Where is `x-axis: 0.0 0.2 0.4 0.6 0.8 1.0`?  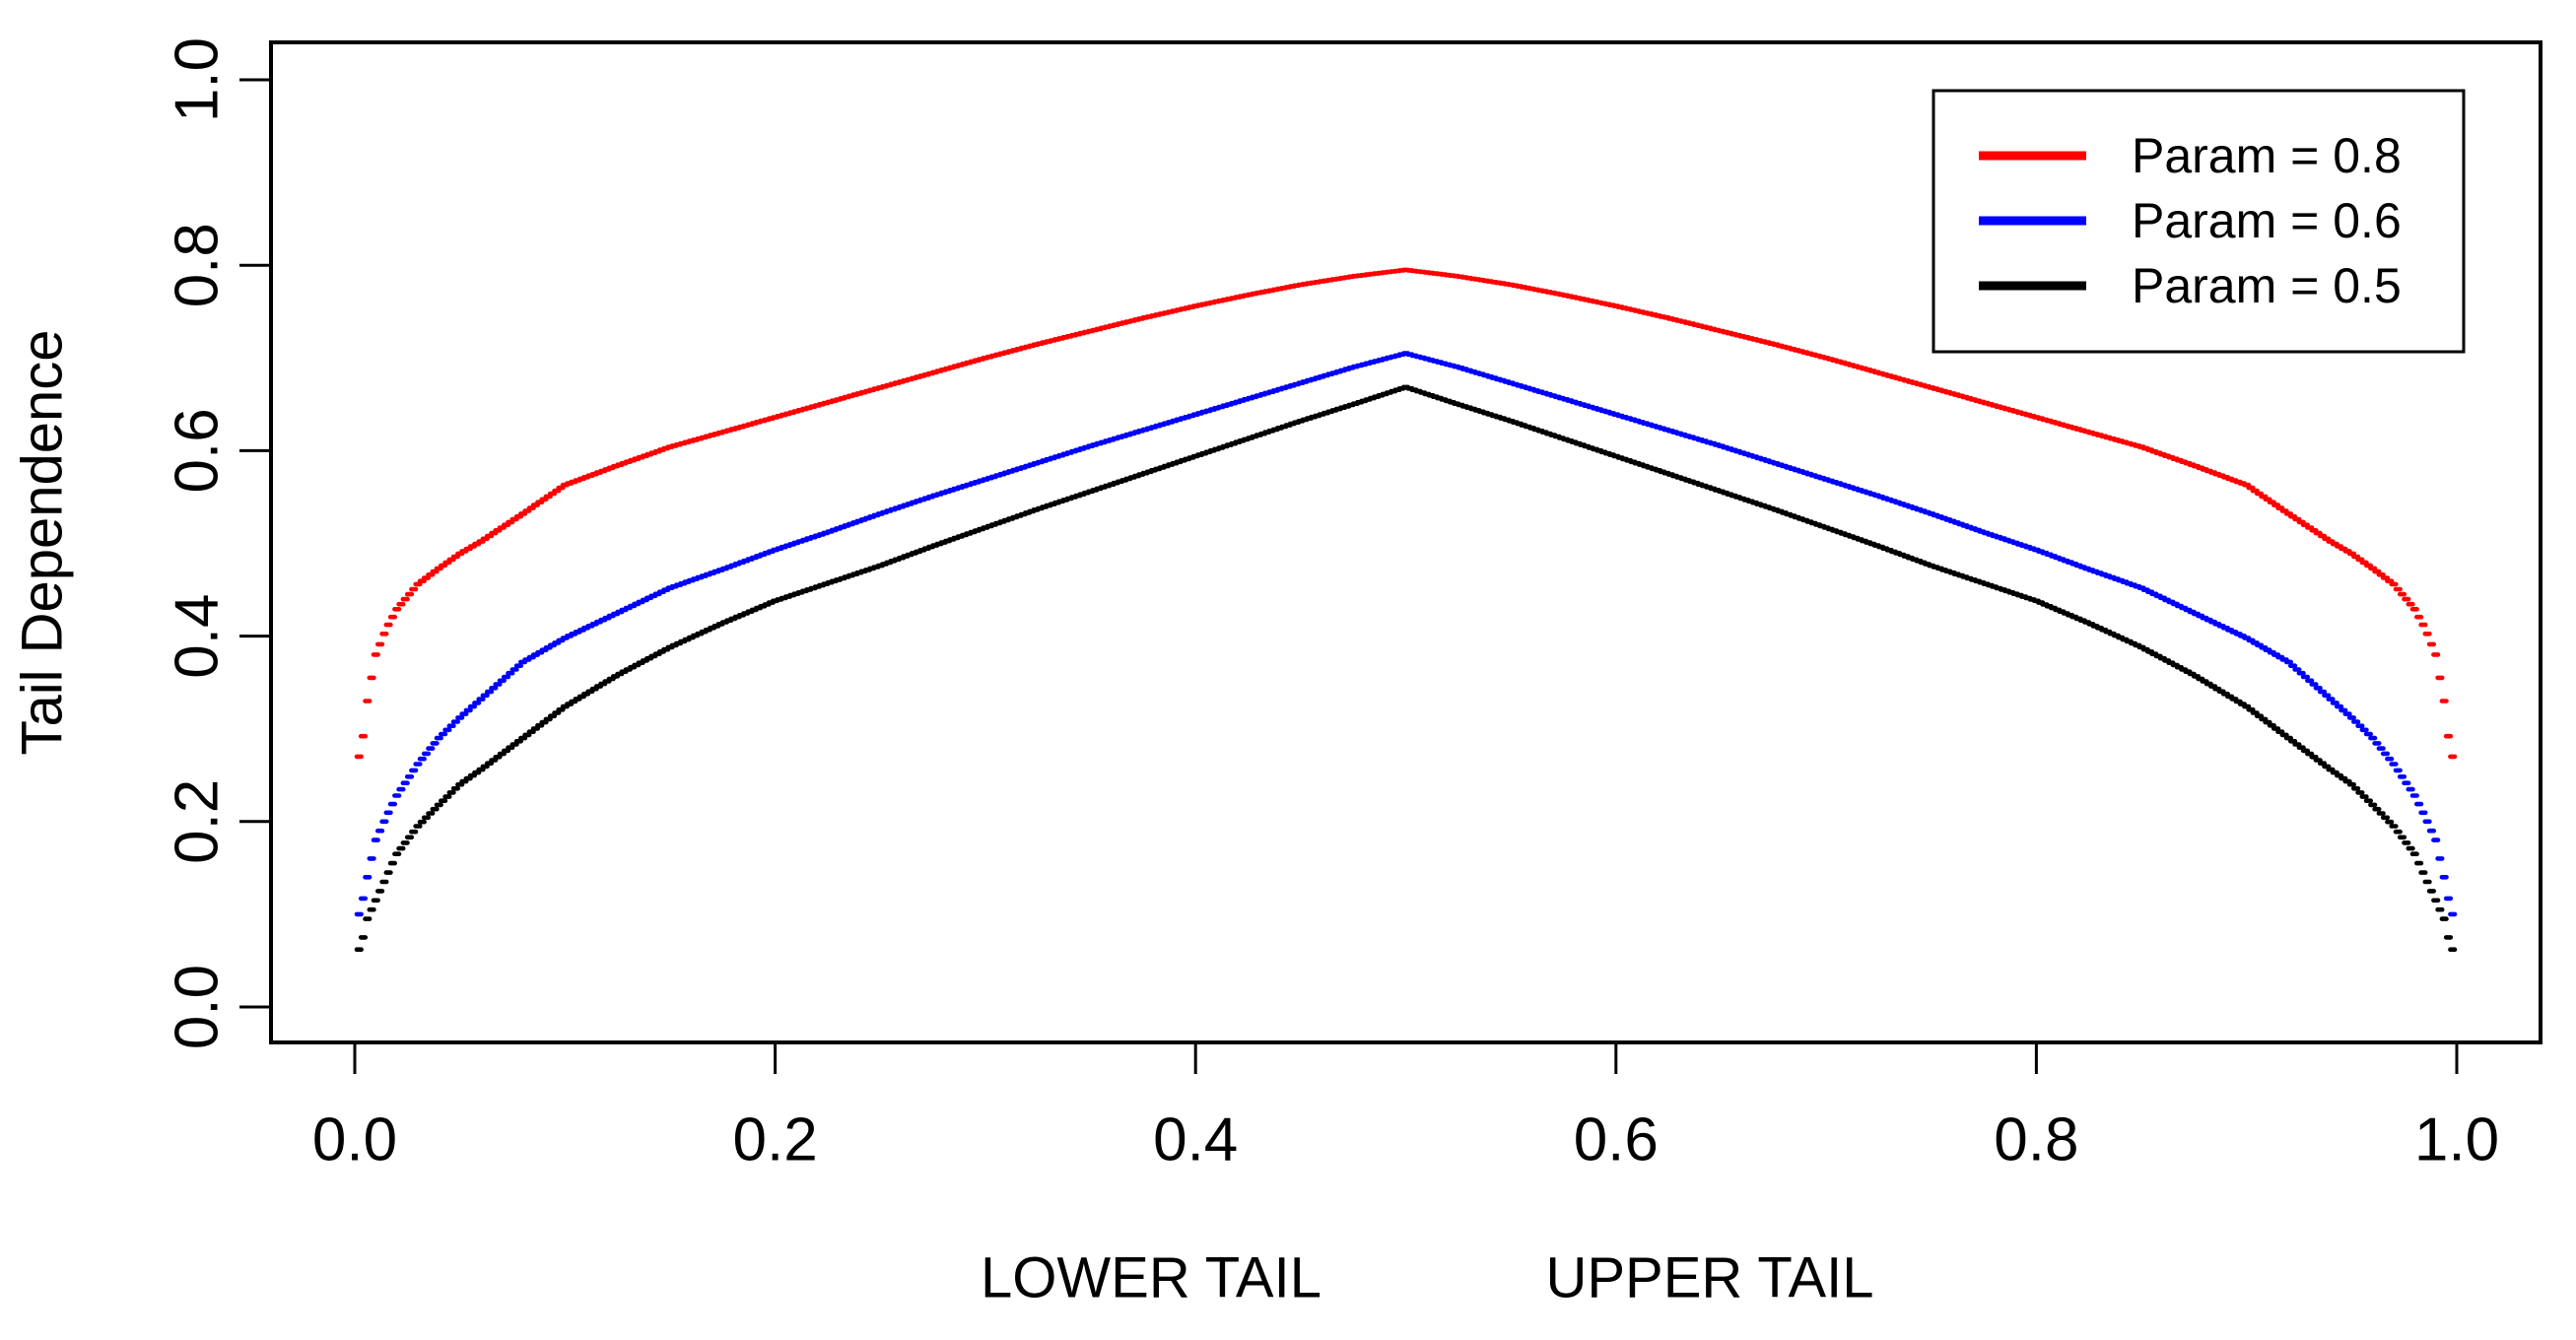 x-axis: 0.0 0.2 0.4 0.6 0.8 1.0 is located at coordinates (1405, 1108).